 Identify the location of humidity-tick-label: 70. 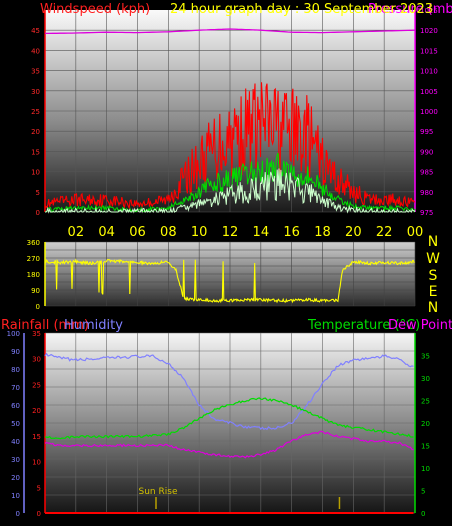
(15, 388).